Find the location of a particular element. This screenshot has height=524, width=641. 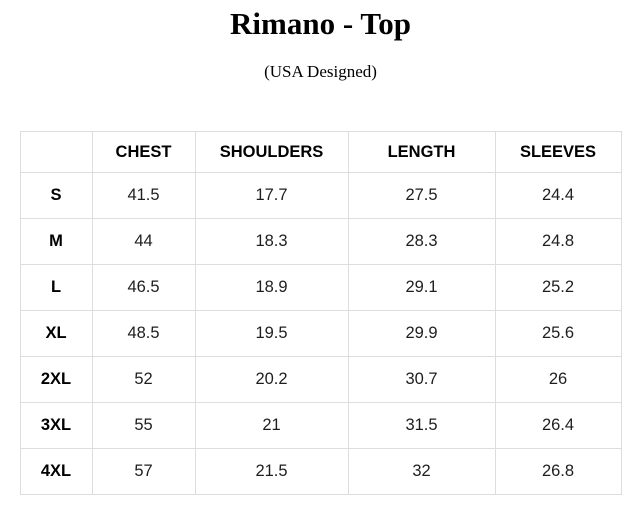

size-column-header is located at coordinates (56, 152).